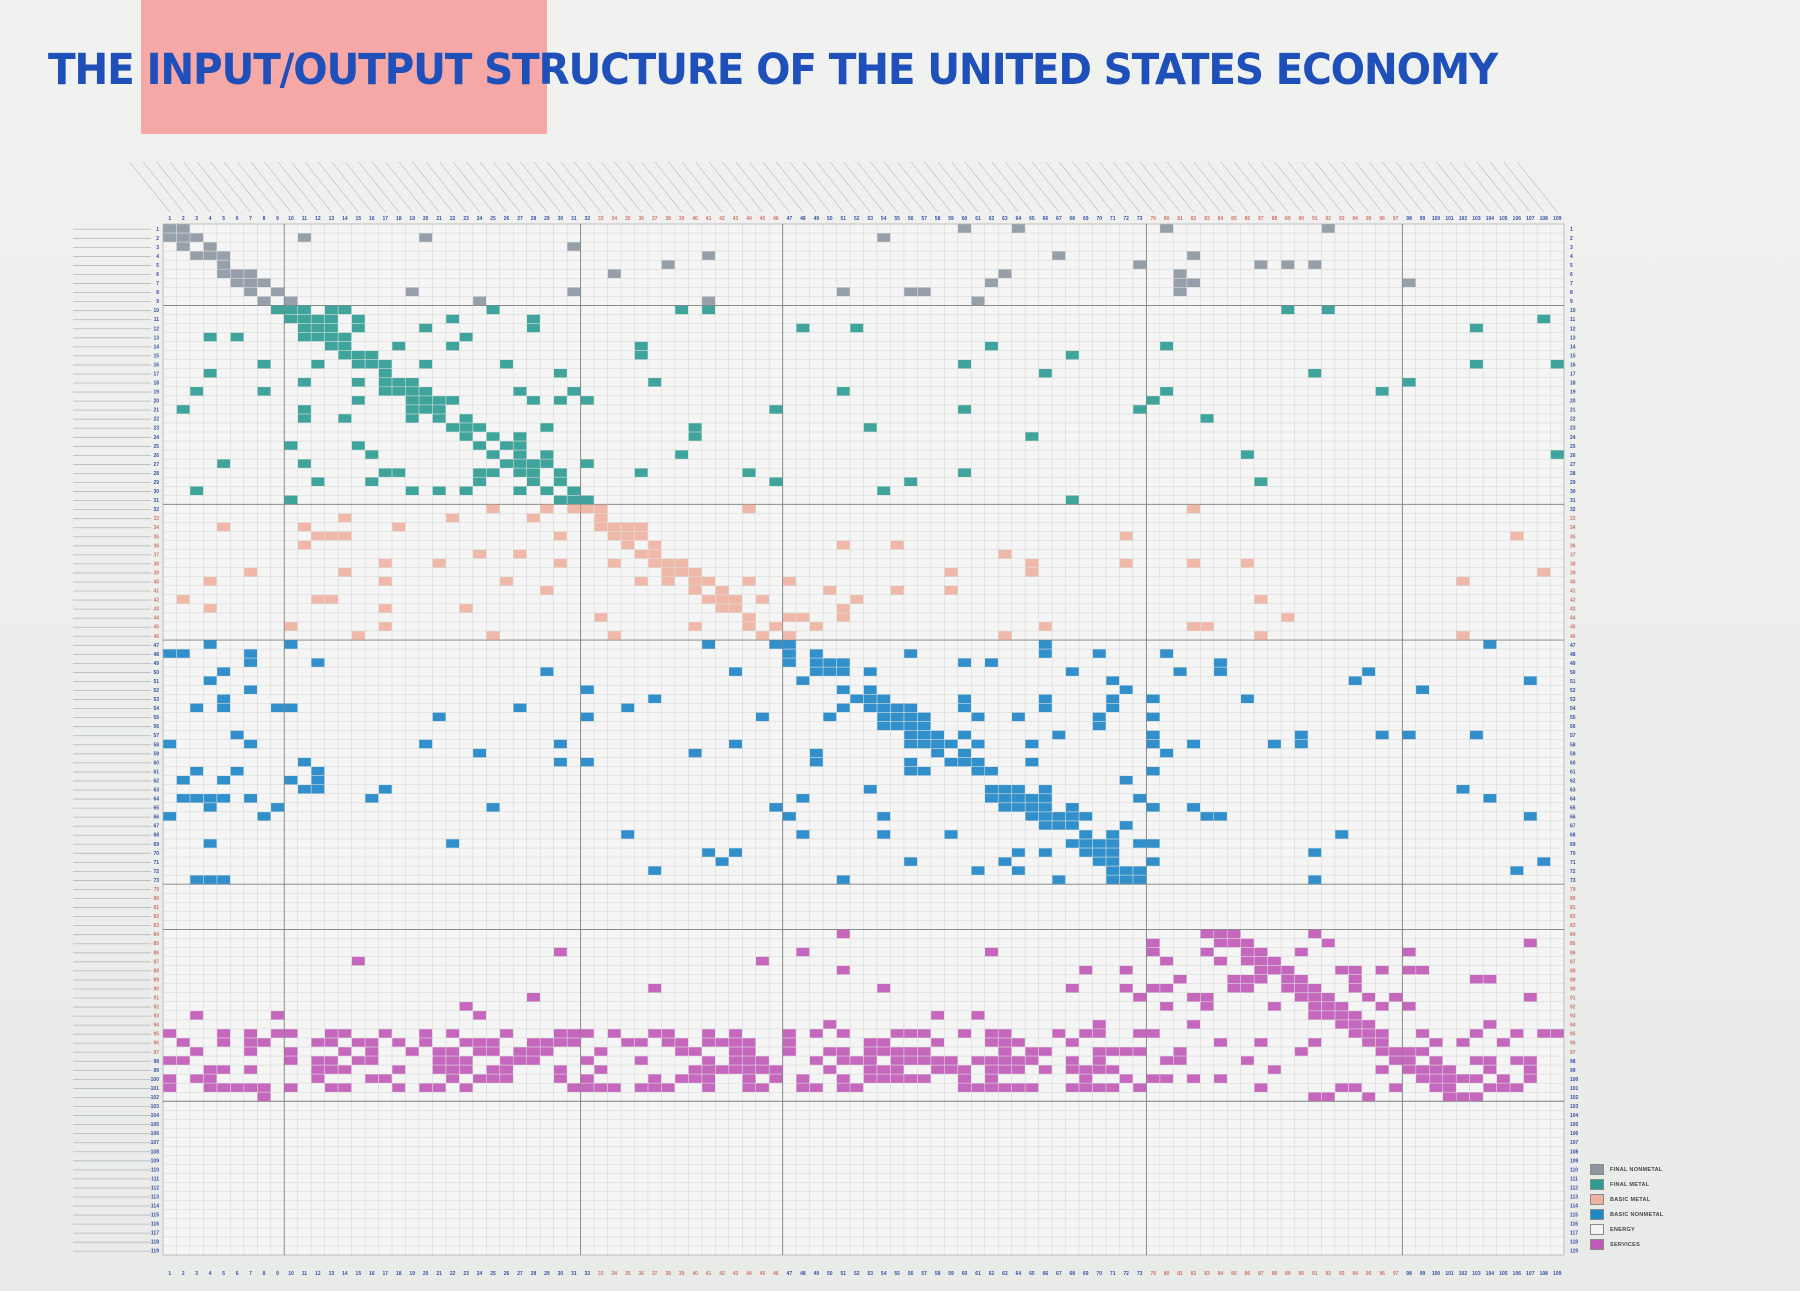  Describe the element at coordinates (1573, 646) in the screenshot. I see `row-index-right: 47` at that location.